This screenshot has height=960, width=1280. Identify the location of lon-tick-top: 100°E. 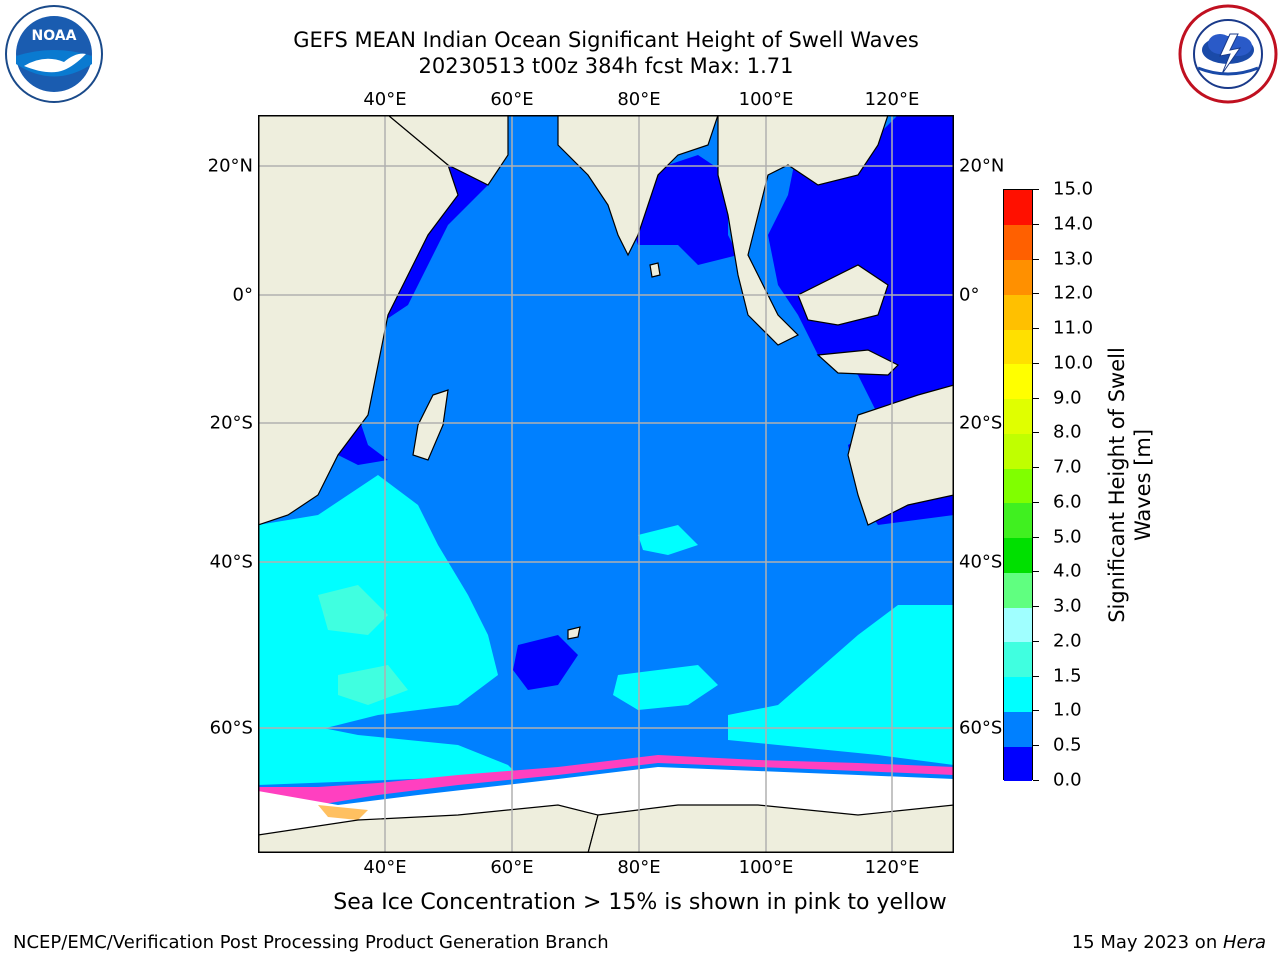
(766, 99).